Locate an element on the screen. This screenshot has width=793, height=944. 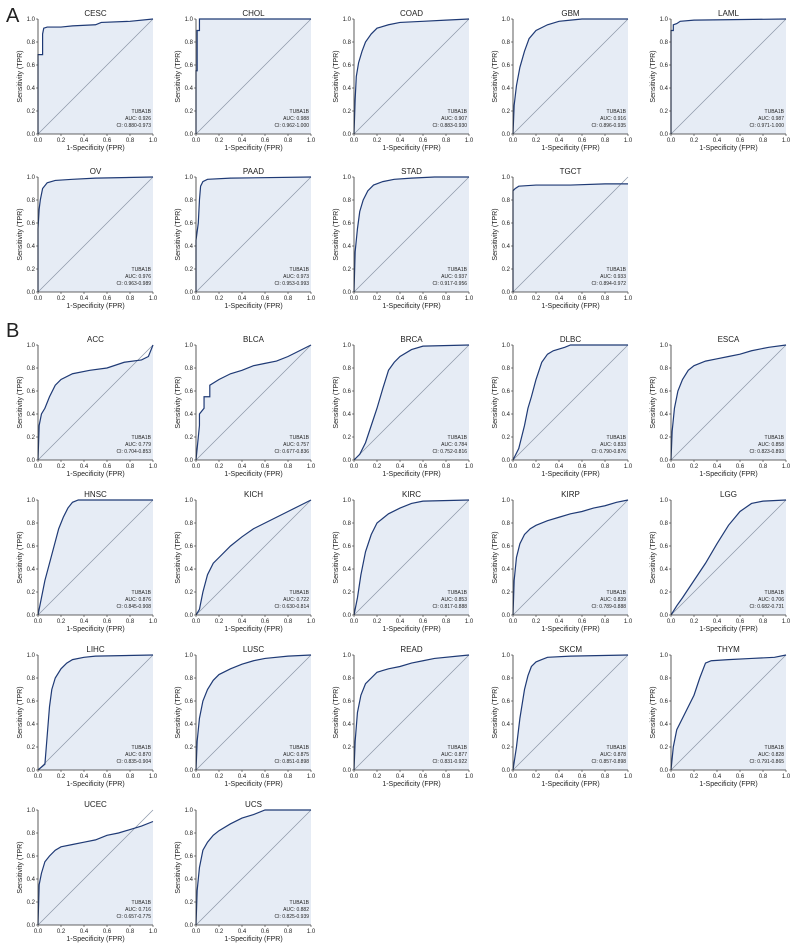
chart-title: UCS is located at coordinates (253, 804).